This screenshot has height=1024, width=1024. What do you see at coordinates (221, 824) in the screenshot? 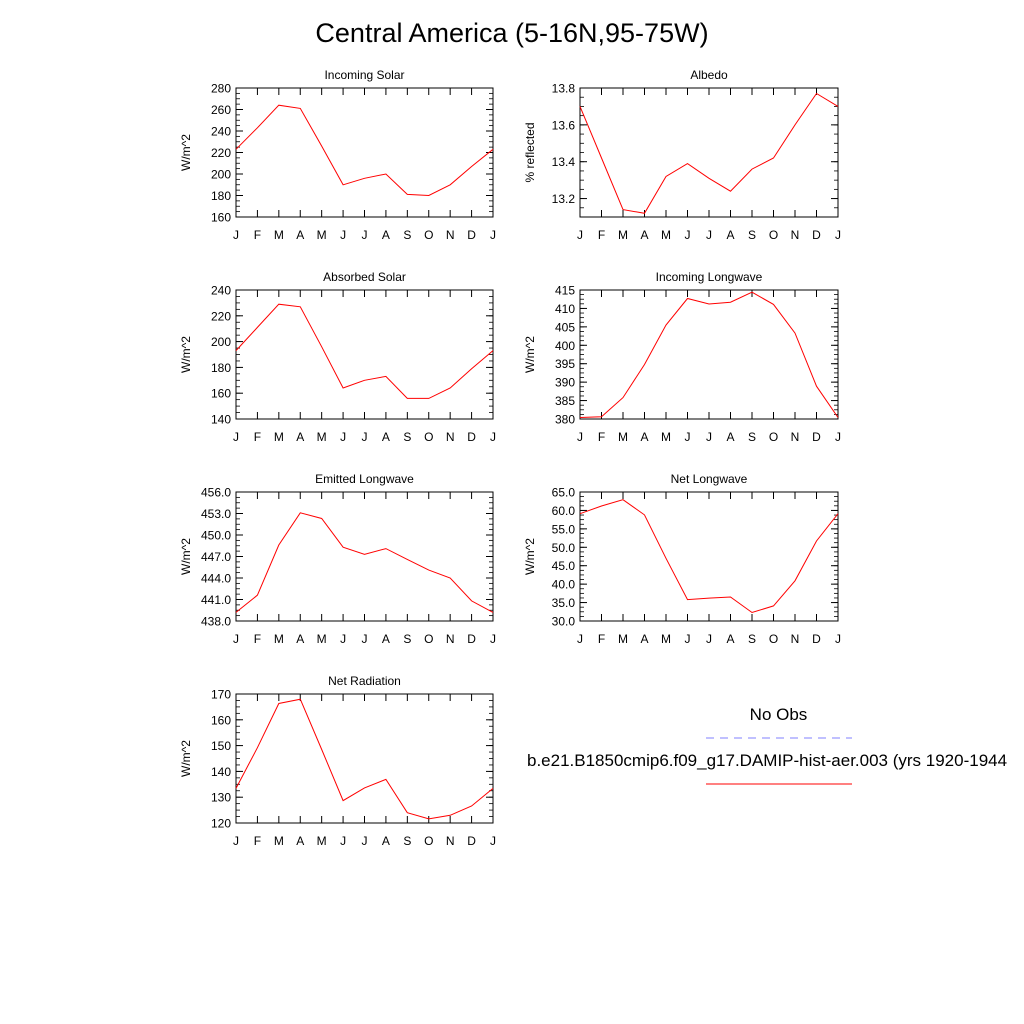
I see `panel-7-ytick-label: 120` at bounding box center [221, 824].